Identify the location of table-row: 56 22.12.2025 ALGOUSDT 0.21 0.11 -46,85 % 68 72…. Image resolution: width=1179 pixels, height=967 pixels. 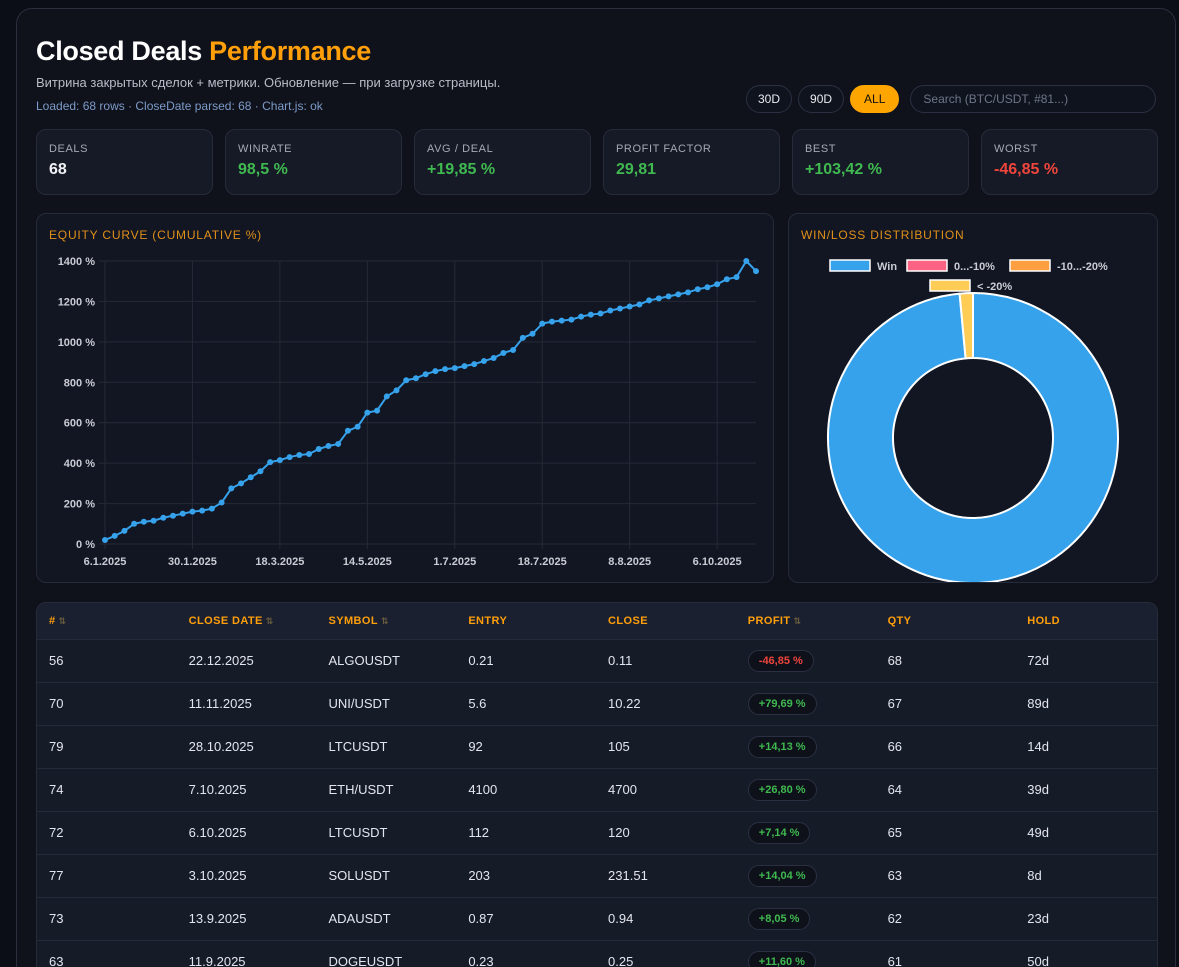
(597, 660).